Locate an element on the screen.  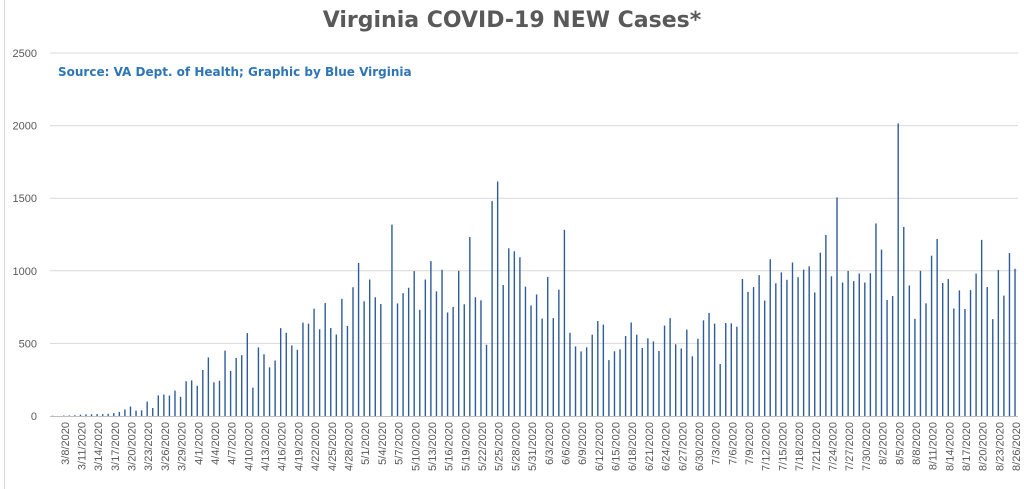
x-tick-label: 6/18/2020 is located at coordinates (633, 446).